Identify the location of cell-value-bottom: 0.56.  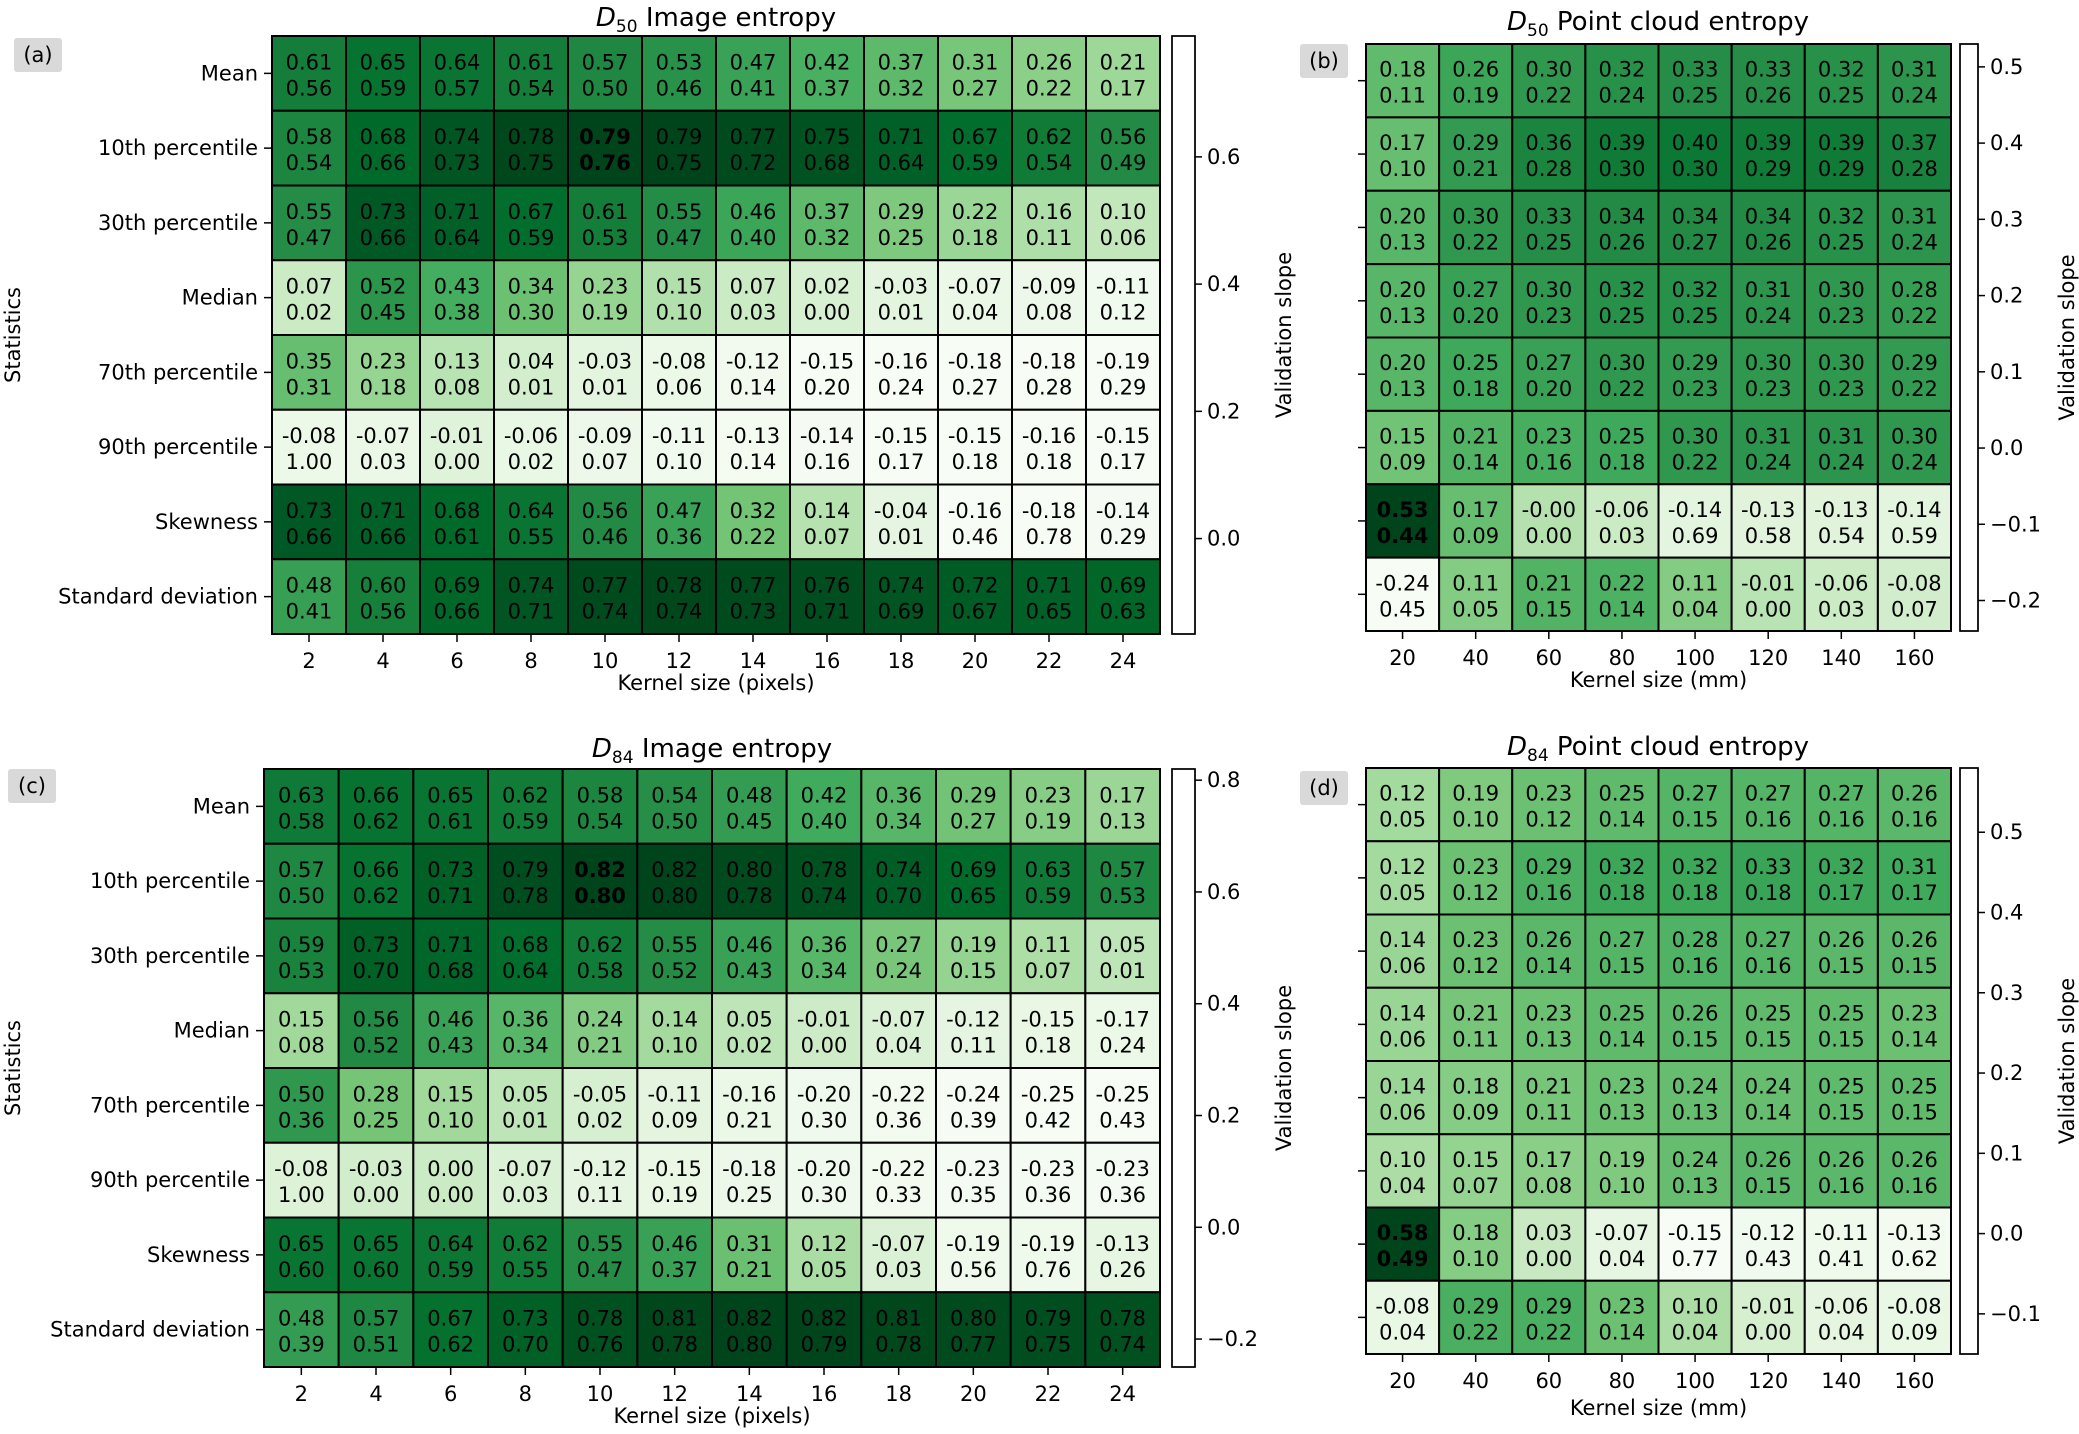
(973, 1270).